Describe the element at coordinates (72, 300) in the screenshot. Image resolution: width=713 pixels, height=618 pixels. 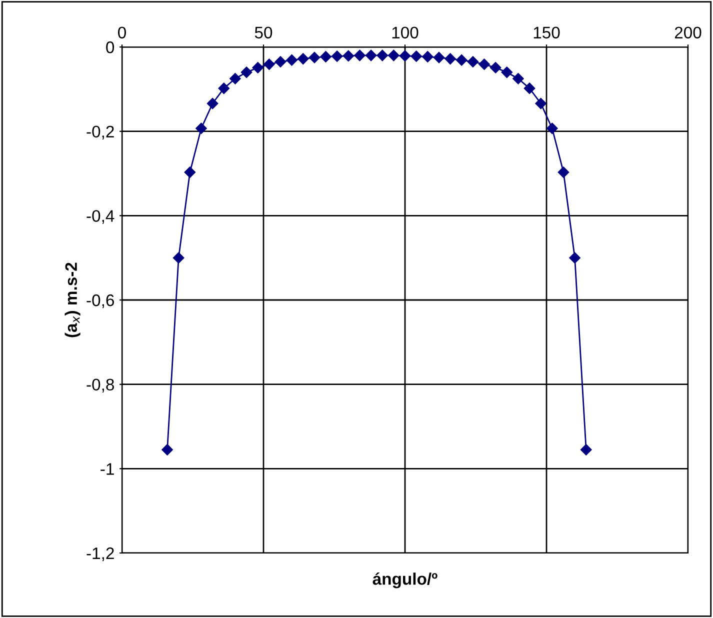
I see `y-axis-title: (a$_{x}$) m.s-2` at that location.